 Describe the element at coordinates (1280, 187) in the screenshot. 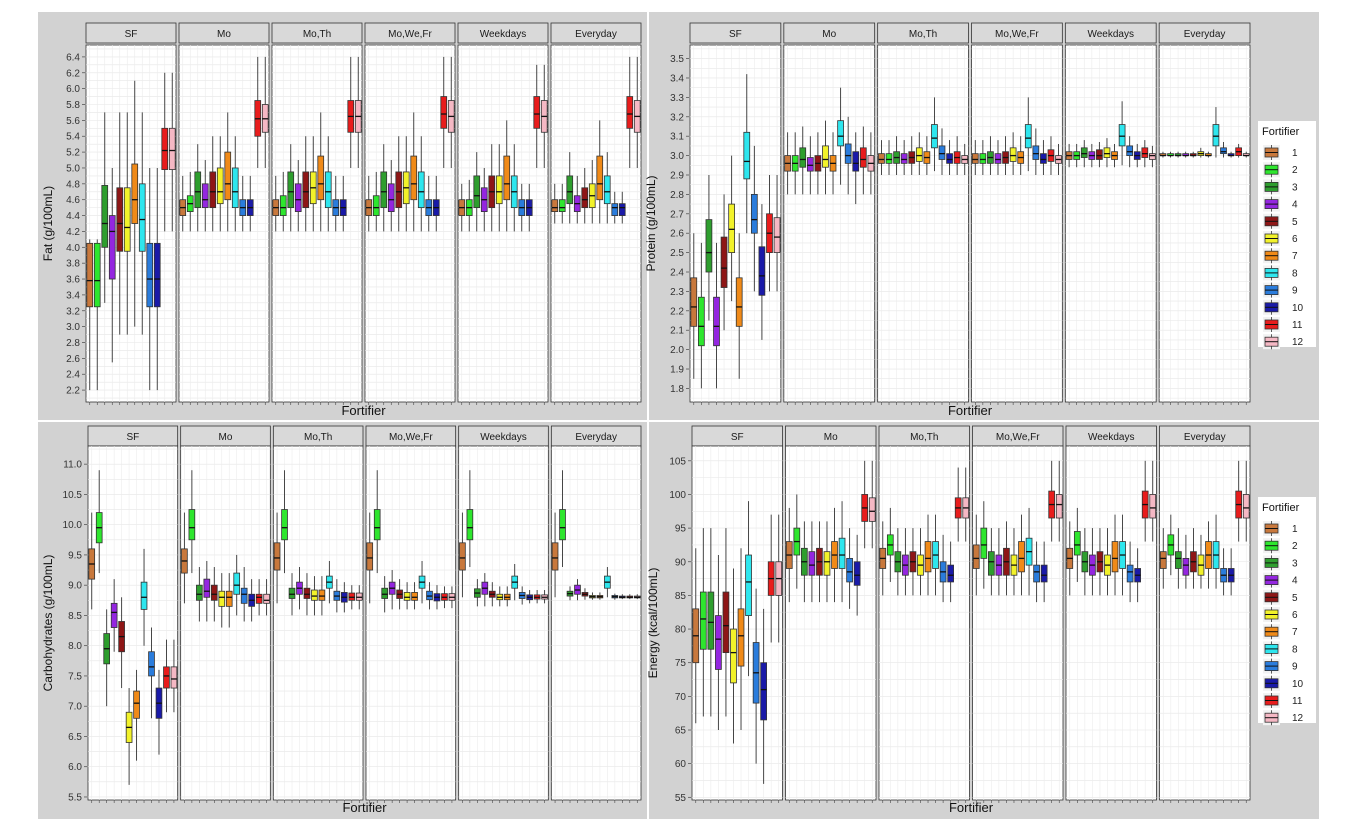

I see `legend-item: 3` at that location.